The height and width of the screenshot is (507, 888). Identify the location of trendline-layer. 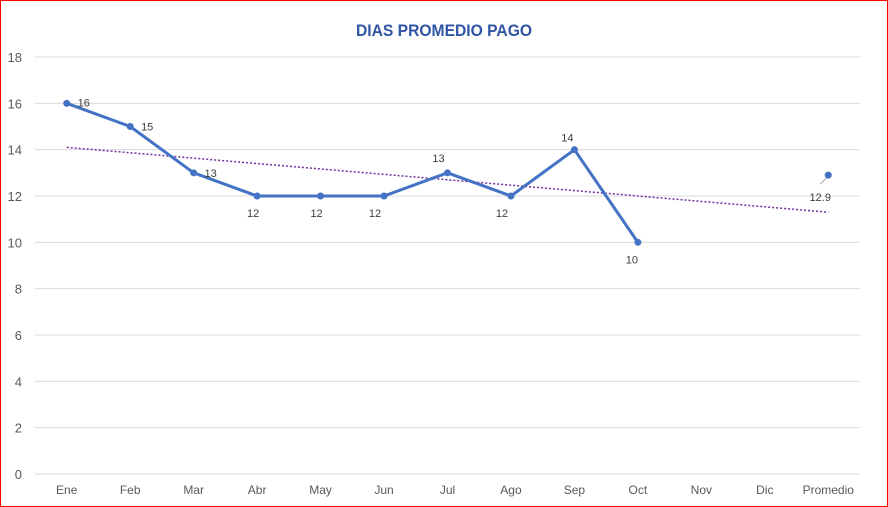
(447, 179).